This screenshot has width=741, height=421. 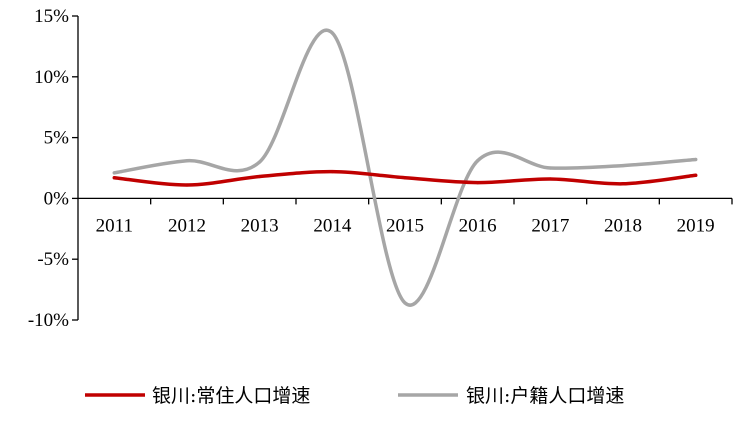 What do you see at coordinates (48, 320) in the screenshot?
I see `y-tick-label: -10%` at bounding box center [48, 320].